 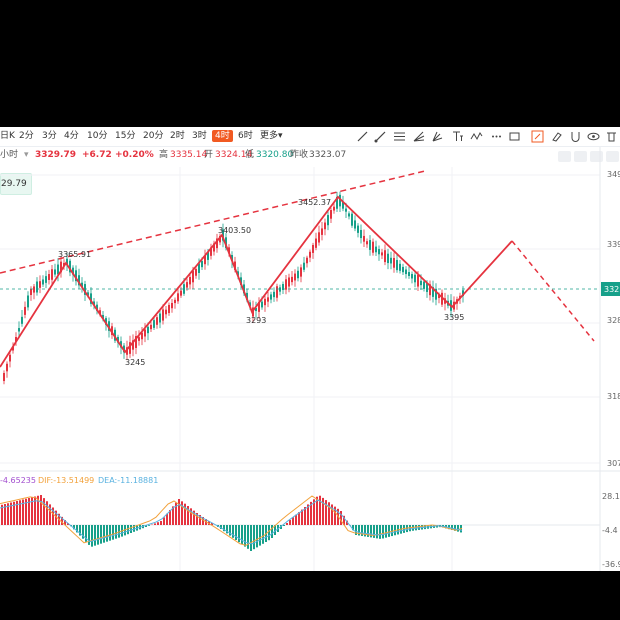 What do you see at coordinates (7, 136) in the screenshot?
I see `tf-1d: 日K` at bounding box center [7, 136].